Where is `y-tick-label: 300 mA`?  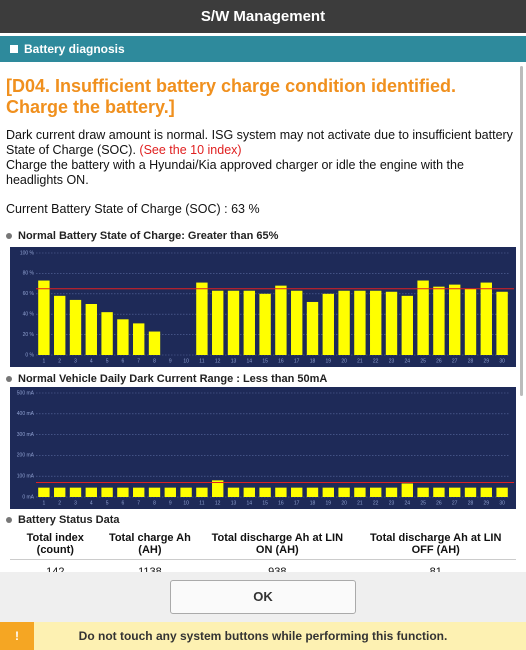 y-tick-label: 300 mA is located at coordinates (26, 435).